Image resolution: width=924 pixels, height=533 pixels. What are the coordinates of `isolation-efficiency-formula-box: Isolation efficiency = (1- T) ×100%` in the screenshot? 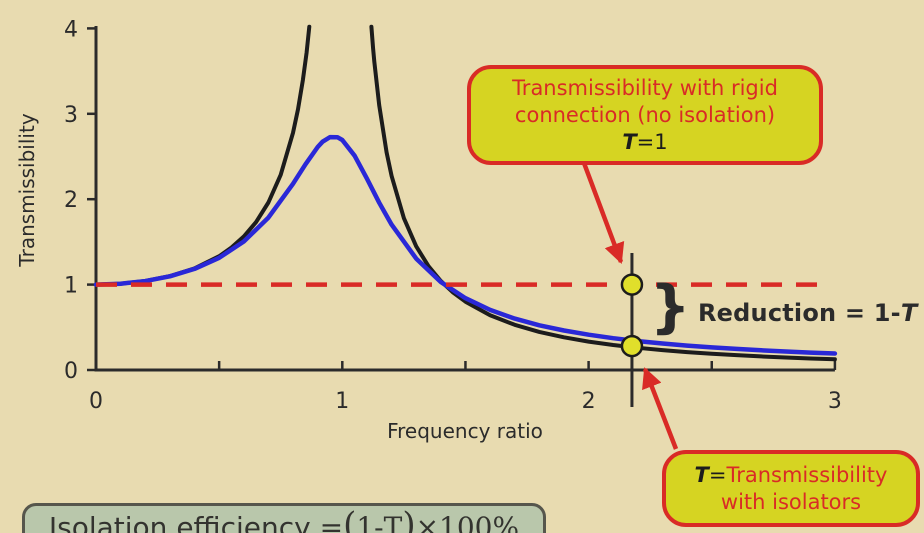 It's located at (284, 518).